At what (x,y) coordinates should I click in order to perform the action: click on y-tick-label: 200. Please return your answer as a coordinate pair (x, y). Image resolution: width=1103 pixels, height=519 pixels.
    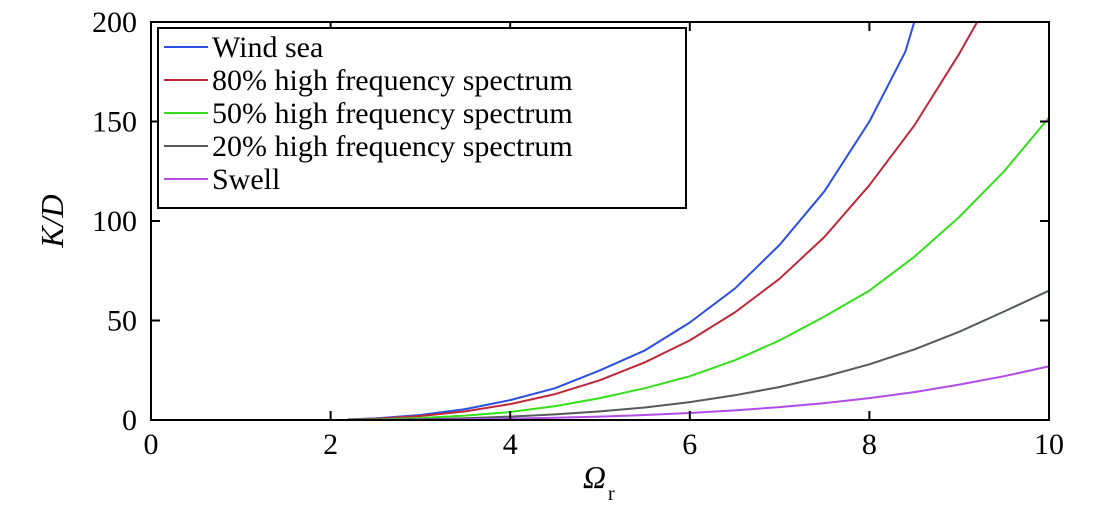
    Looking at the image, I should click on (114, 22).